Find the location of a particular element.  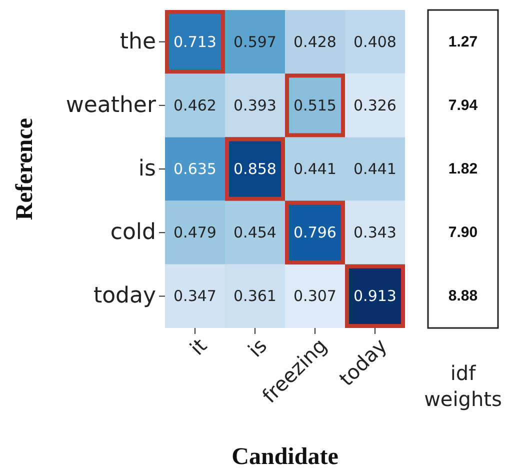

data-label: 0.307 is located at coordinates (315, 296).